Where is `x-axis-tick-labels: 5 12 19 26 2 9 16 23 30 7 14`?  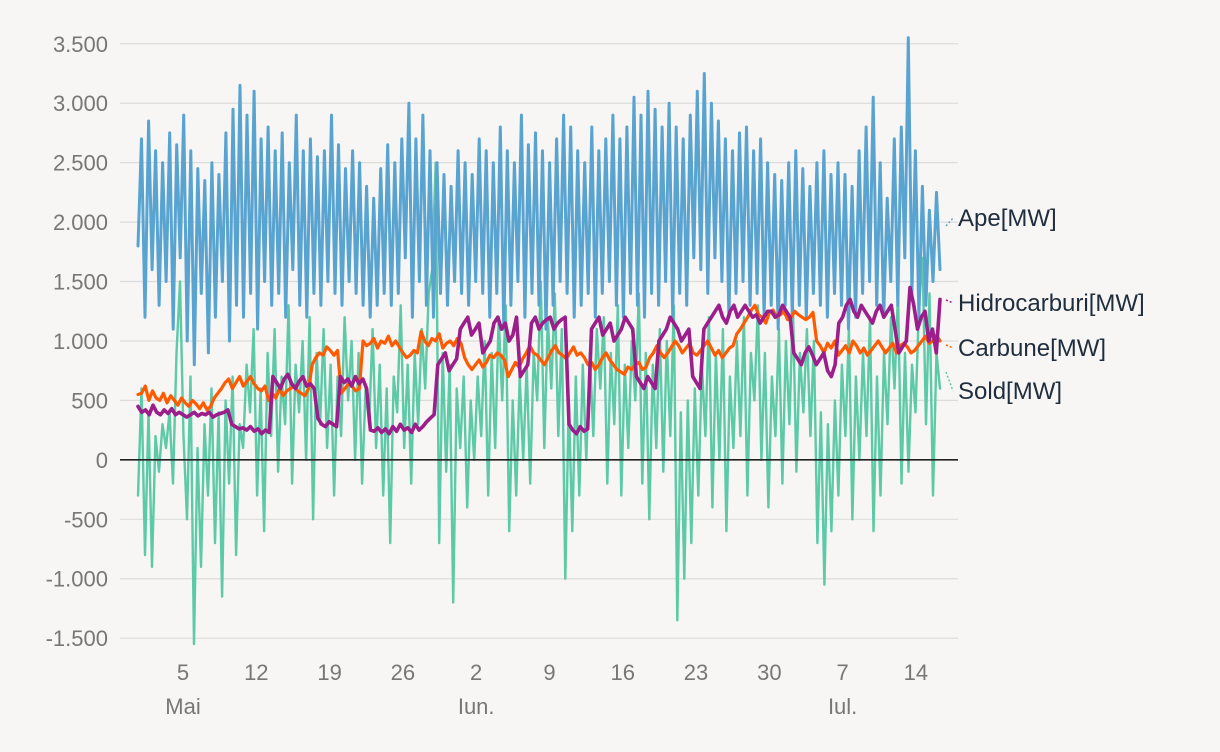 x-axis-tick-labels: 5 12 19 26 2 9 16 23 30 7 14 is located at coordinates (552, 672).